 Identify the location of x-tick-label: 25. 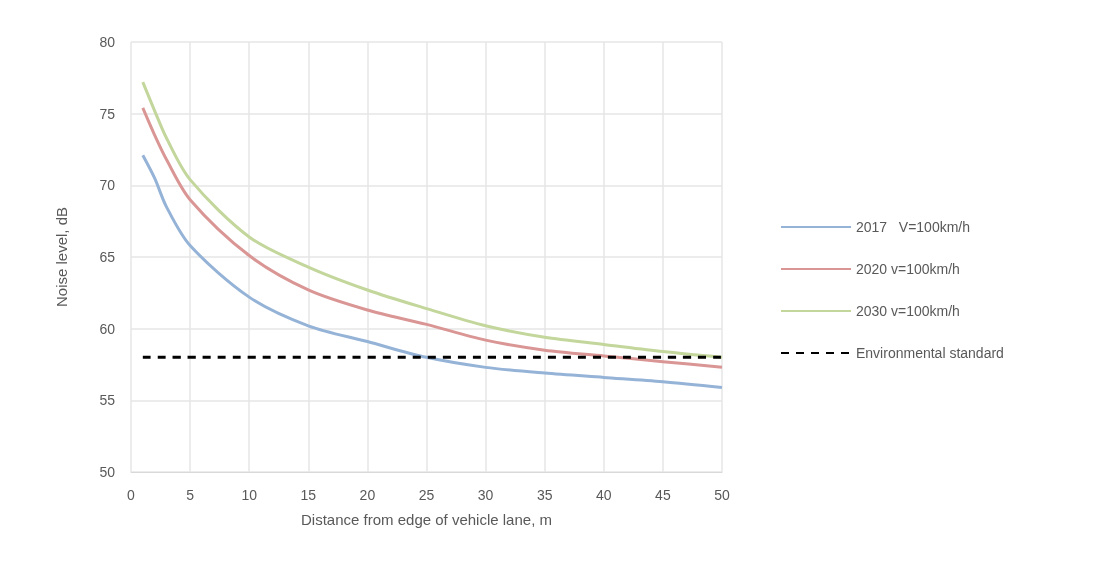
(426, 495).